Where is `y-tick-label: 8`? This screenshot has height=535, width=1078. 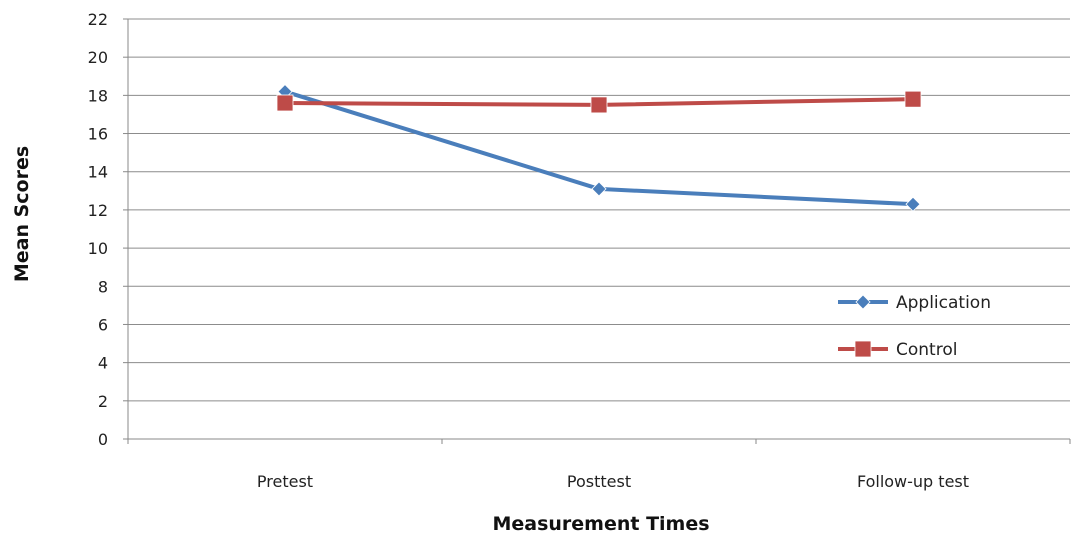
y-tick-label: 8 is located at coordinates (103, 286).